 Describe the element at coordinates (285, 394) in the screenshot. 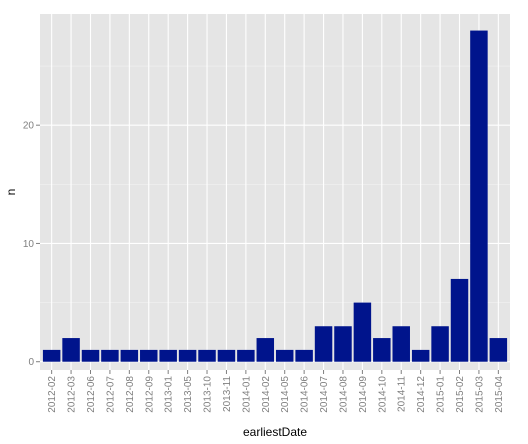

I see `x-tick-label: 2014-05` at that location.